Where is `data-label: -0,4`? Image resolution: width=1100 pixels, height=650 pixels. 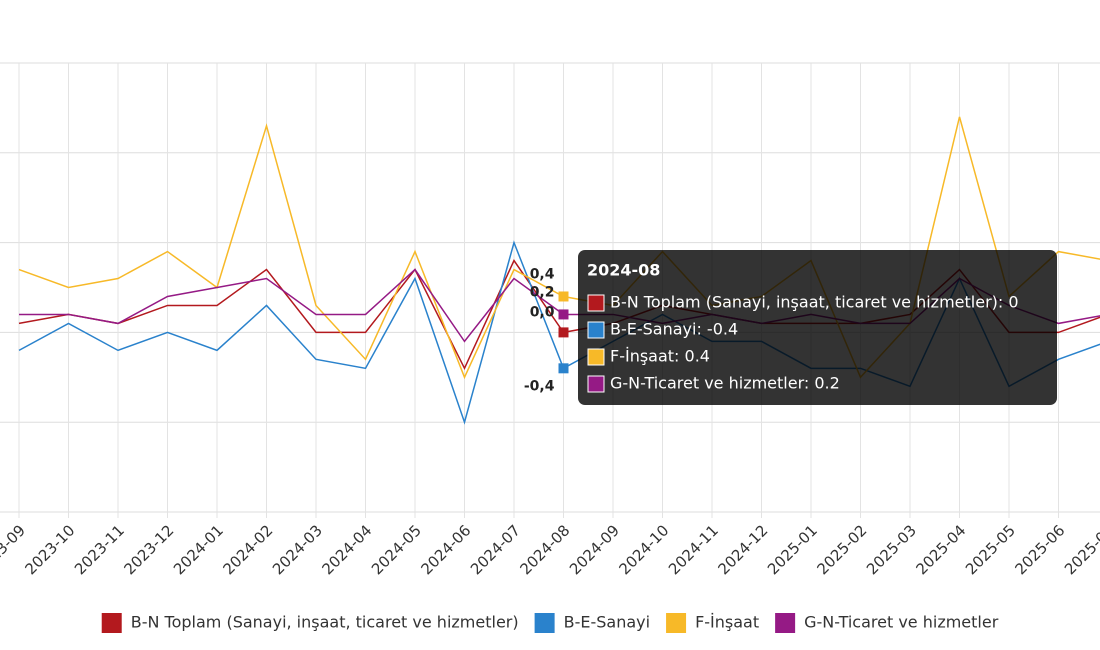
data-label: -0,4 is located at coordinates (539, 386).